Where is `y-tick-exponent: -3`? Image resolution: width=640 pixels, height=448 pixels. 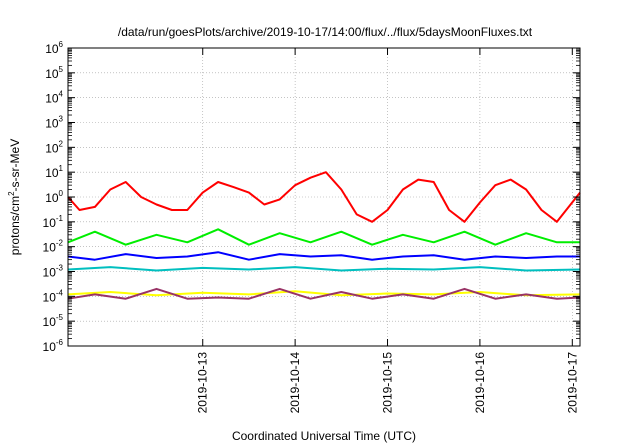 y-tick-exponent: -3 is located at coordinates (60, 268).